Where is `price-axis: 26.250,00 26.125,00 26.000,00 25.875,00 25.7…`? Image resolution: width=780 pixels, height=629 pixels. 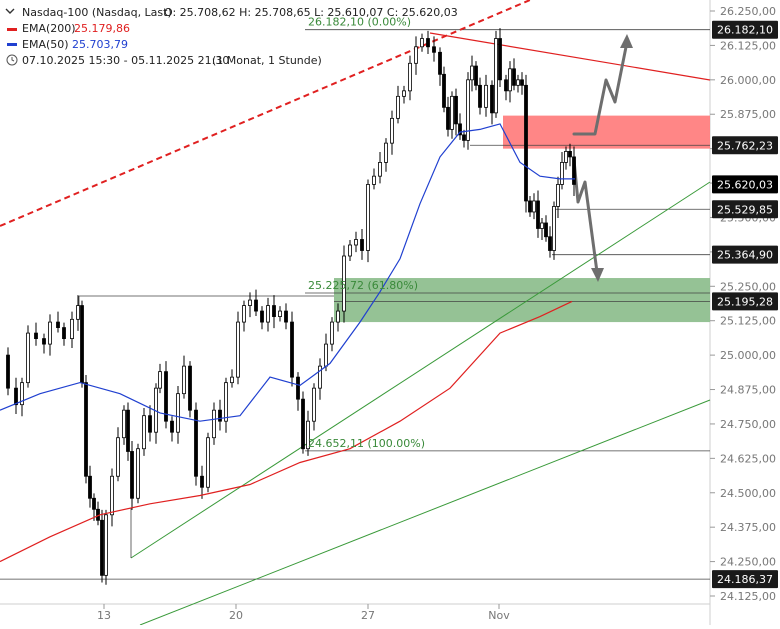
price-axis: 26.250,00 26.125,00 26.000,00 25.875,00 25.7… is located at coordinates (744, 304).